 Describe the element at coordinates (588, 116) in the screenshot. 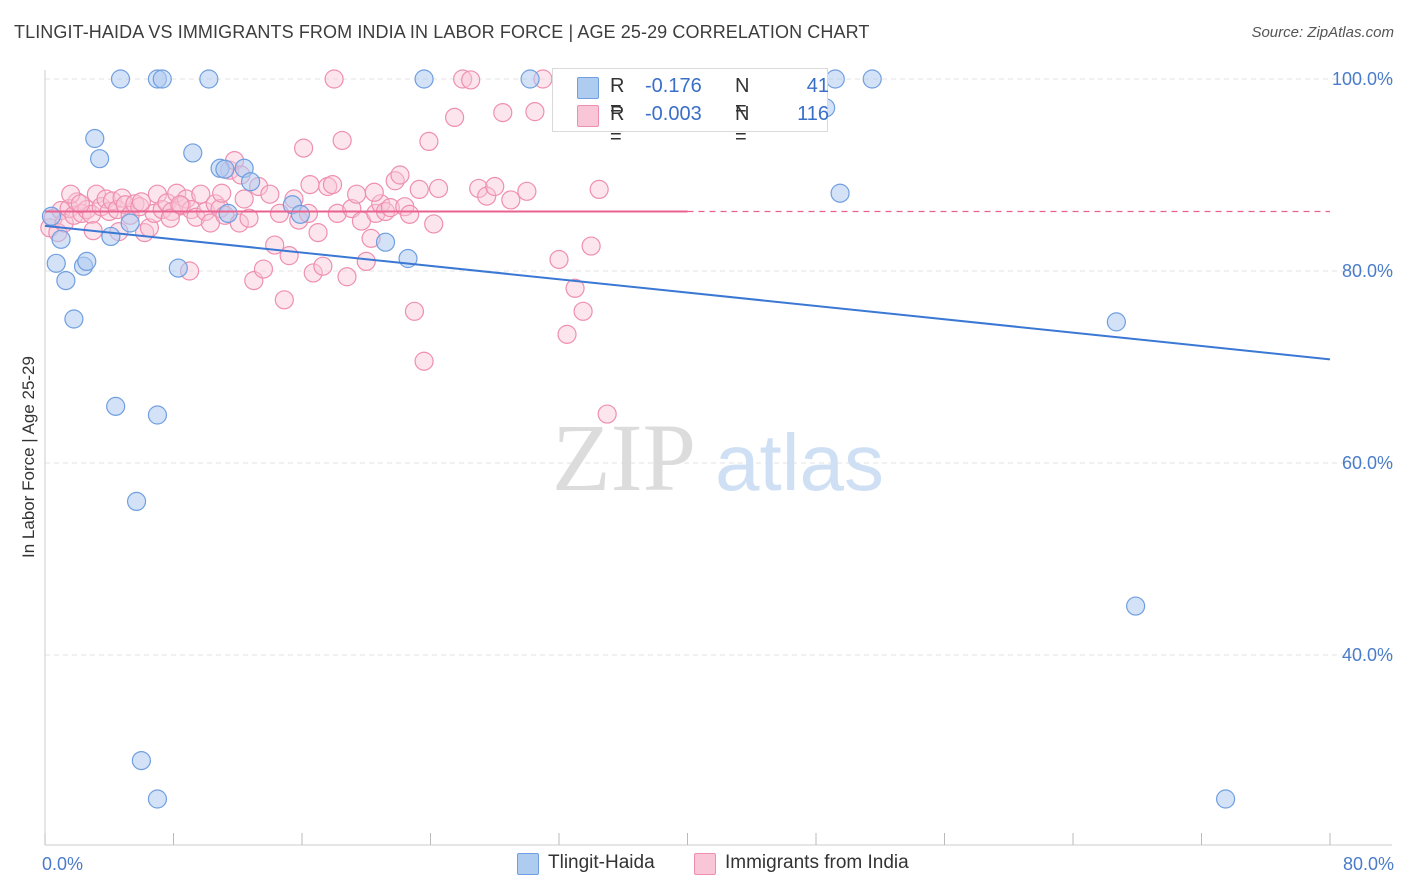

I see `india-swatch` at that location.